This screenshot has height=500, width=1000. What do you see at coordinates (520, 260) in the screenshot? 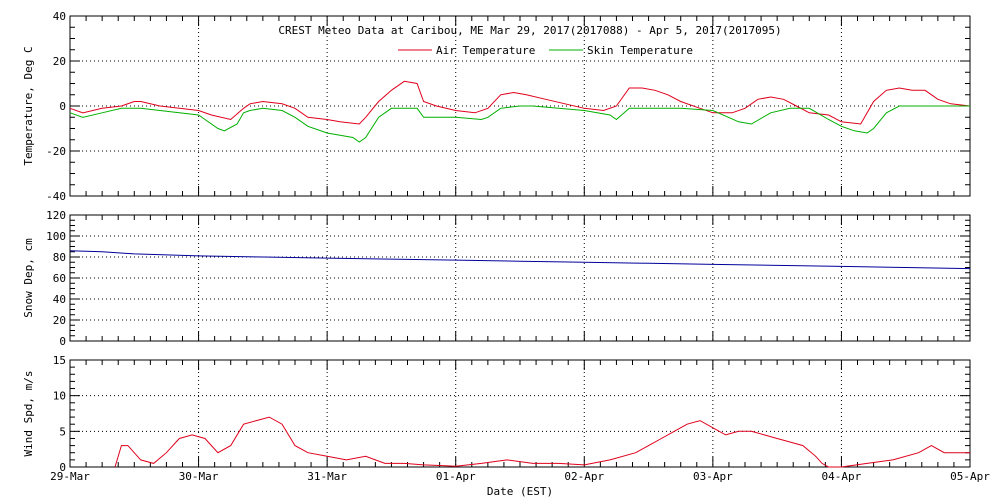
I see `series-line-snow-depth` at bounding box center [520, 260].